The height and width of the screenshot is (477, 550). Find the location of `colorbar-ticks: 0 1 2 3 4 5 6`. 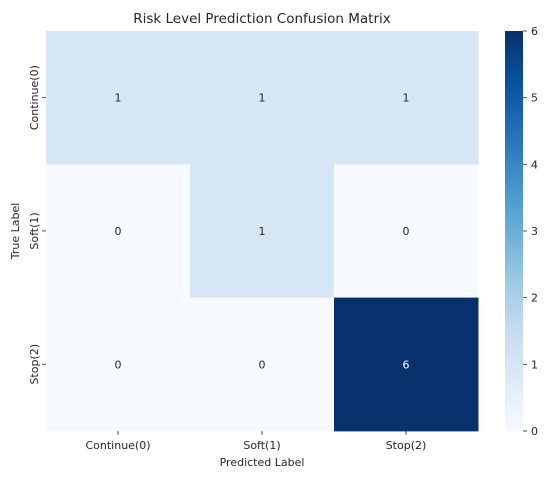

colorbar-ticks: 0 1 2 3 4 5 6 is located at coordinates (530, 231).